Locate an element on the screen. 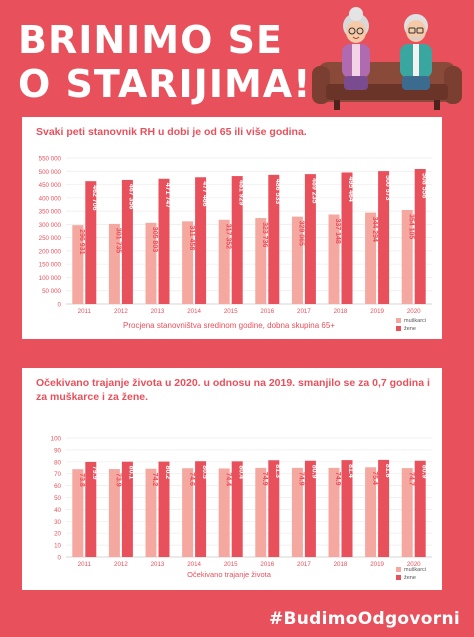 The height and width of the screenshot is (637, 474). population-data-label: 305 803 is located at coordinates (154, 239).